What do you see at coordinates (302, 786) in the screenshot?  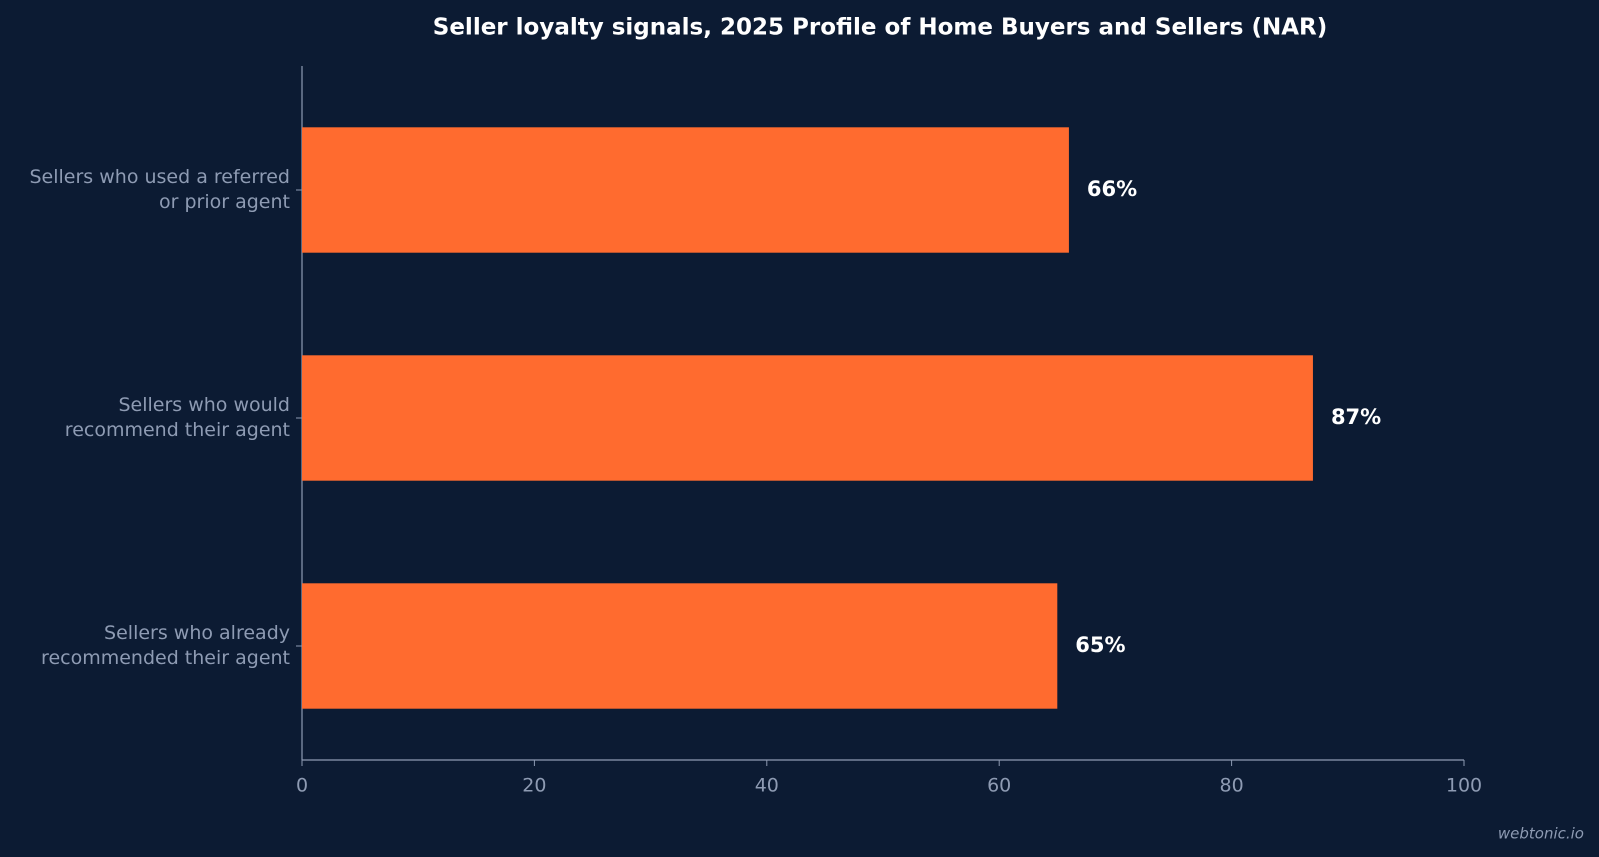 I see `x-tick-label: 0` at bounding box center [302, 786].